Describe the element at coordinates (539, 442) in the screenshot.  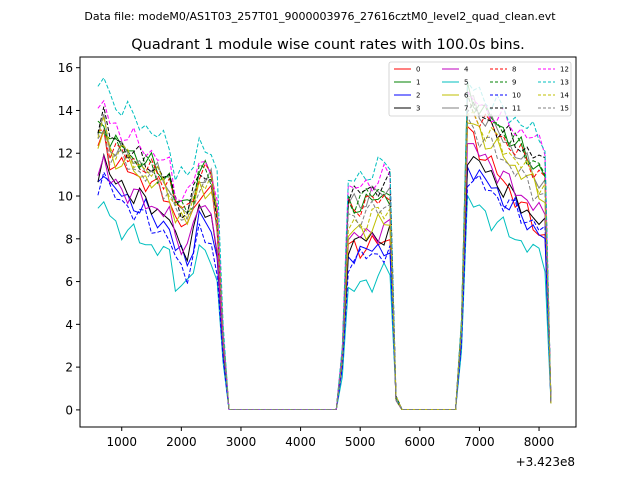
I see `x-tick-label: 8000` at that location.